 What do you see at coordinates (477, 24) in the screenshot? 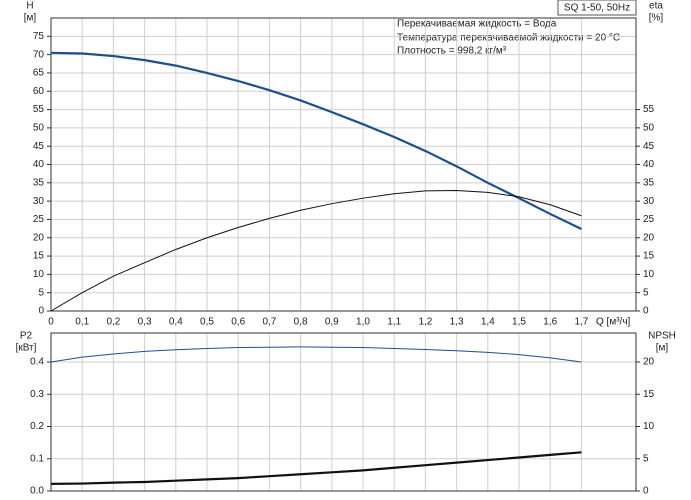
I see `annotation: Перекачиваемая жидкость = Вода` at bounding box center [477, 24].